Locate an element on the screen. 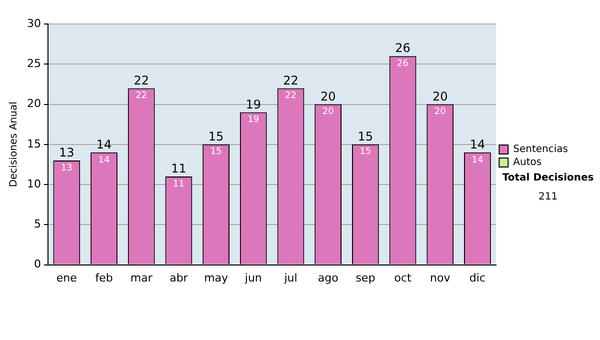 This screenshot has width=600, height=340. data-label: 13 is located at coordinates (66, 168).